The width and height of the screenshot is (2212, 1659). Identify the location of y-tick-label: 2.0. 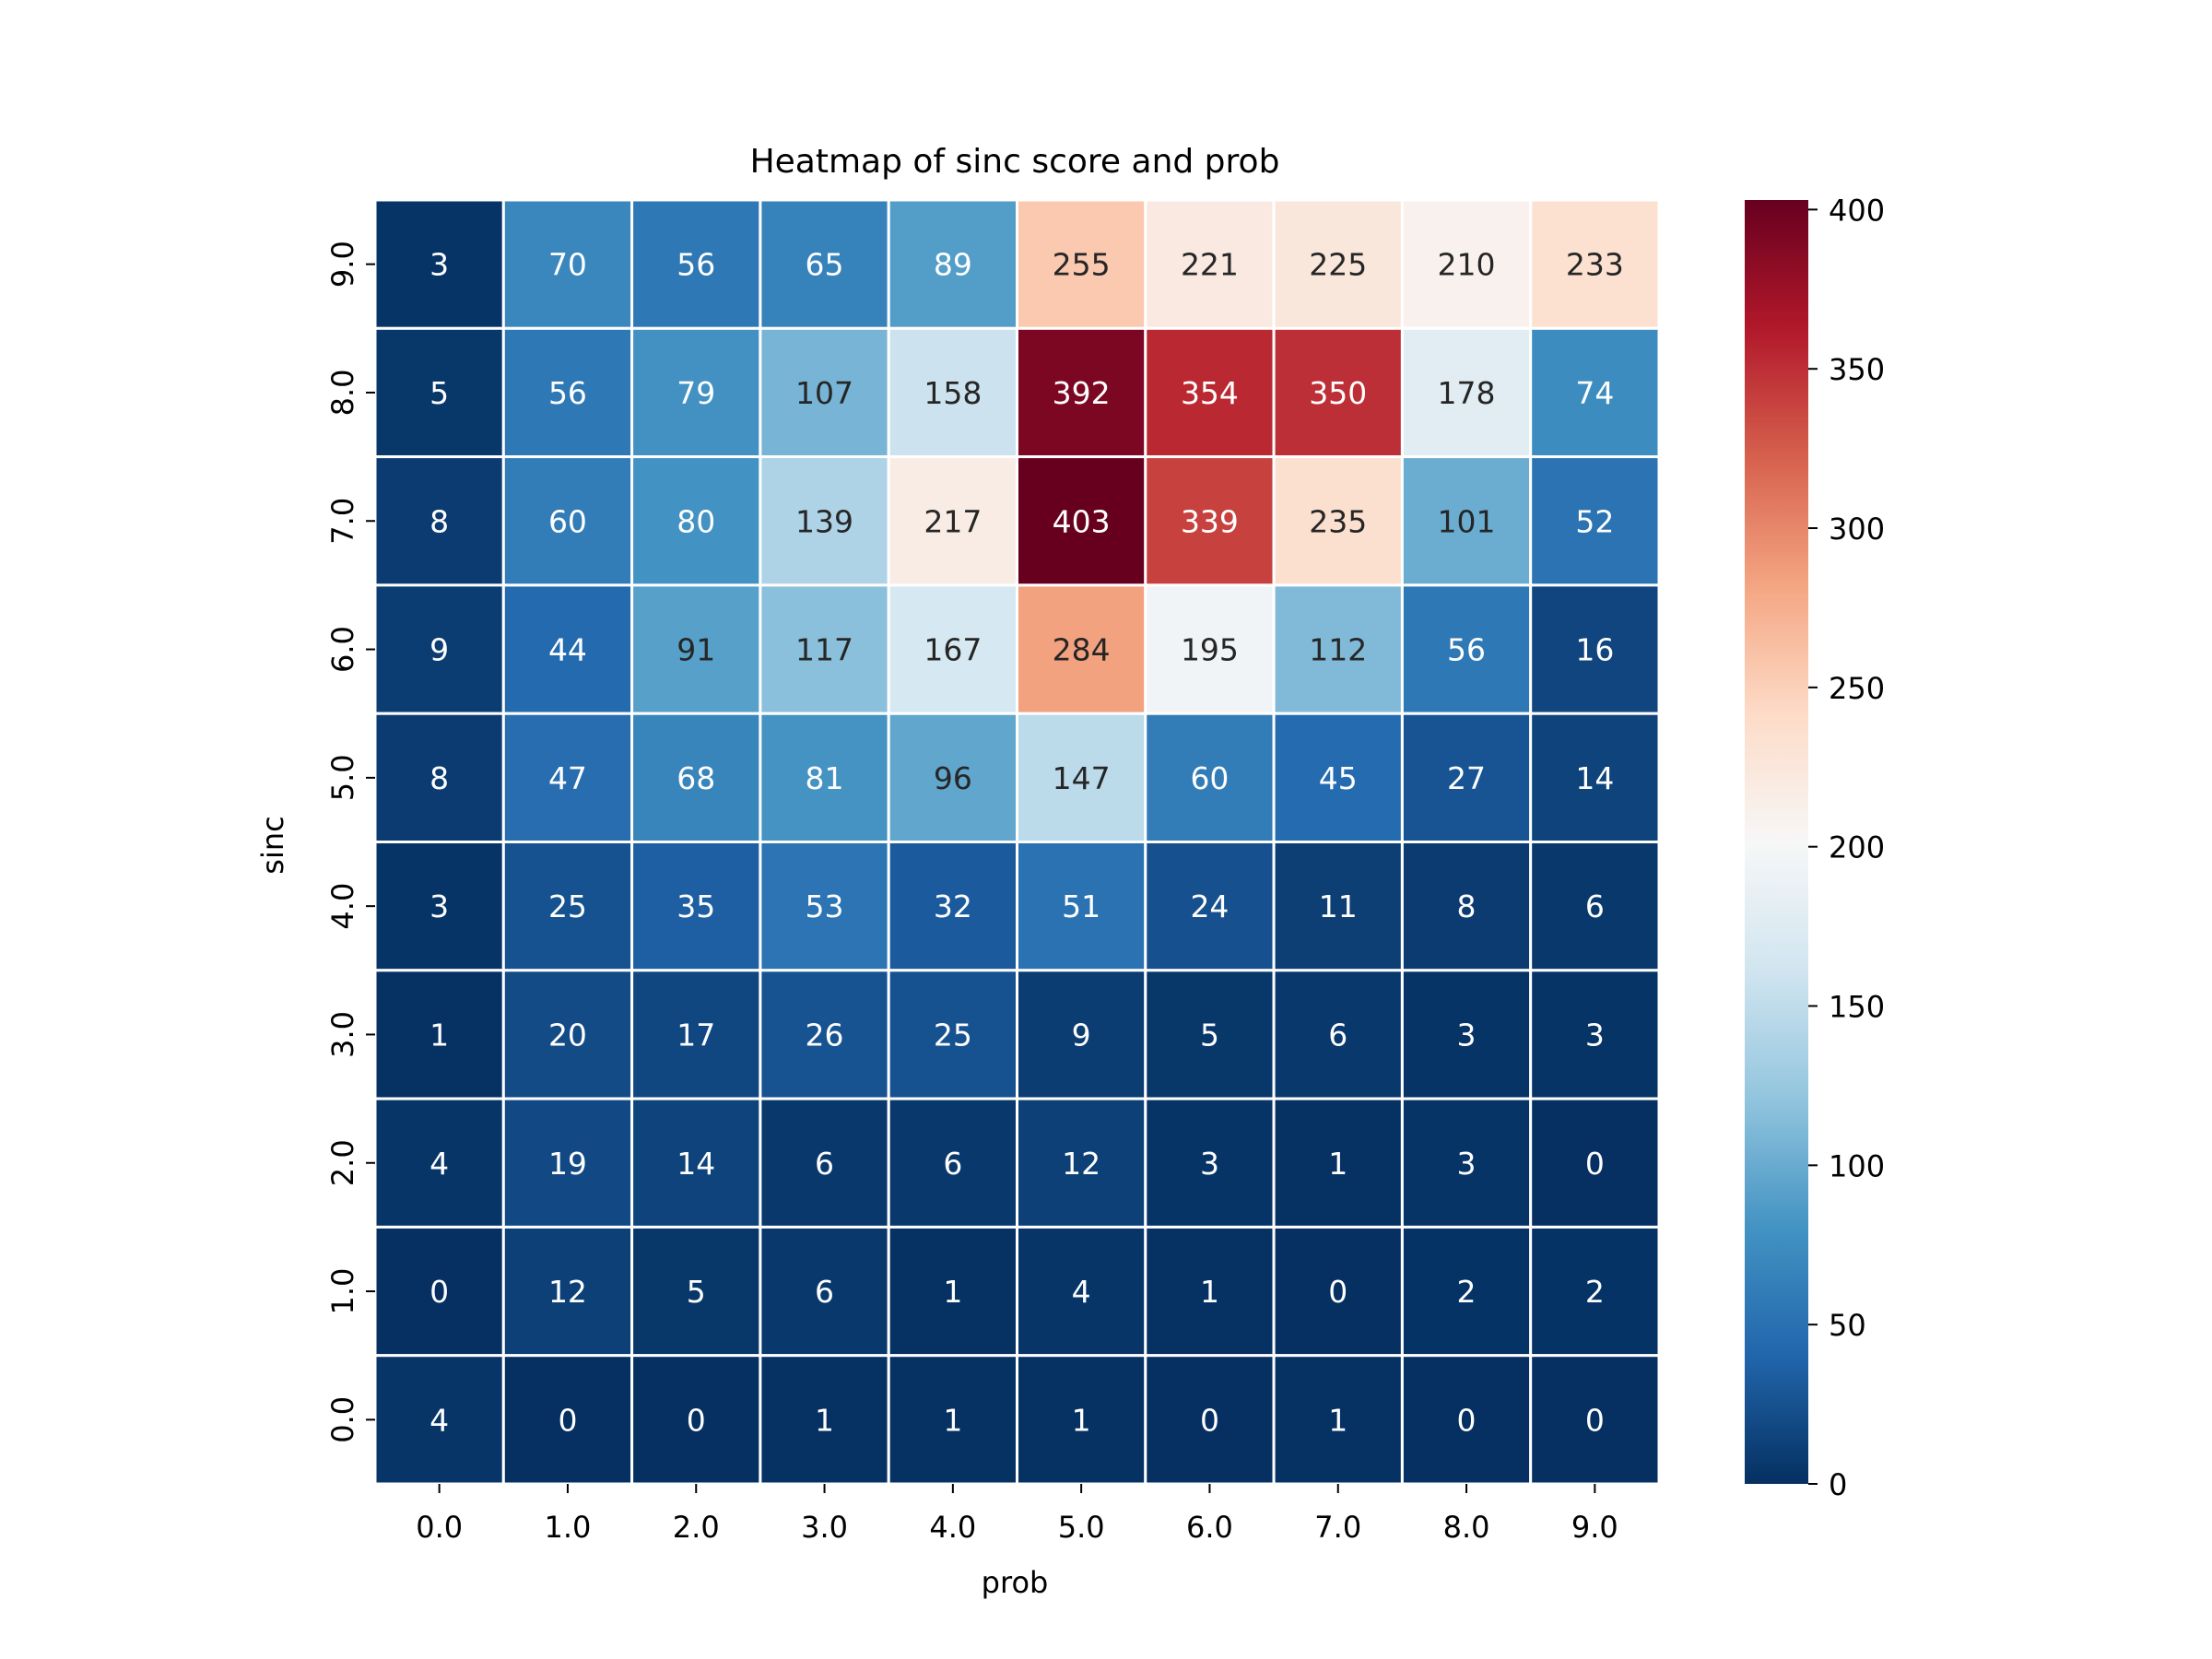
(342, 1162).